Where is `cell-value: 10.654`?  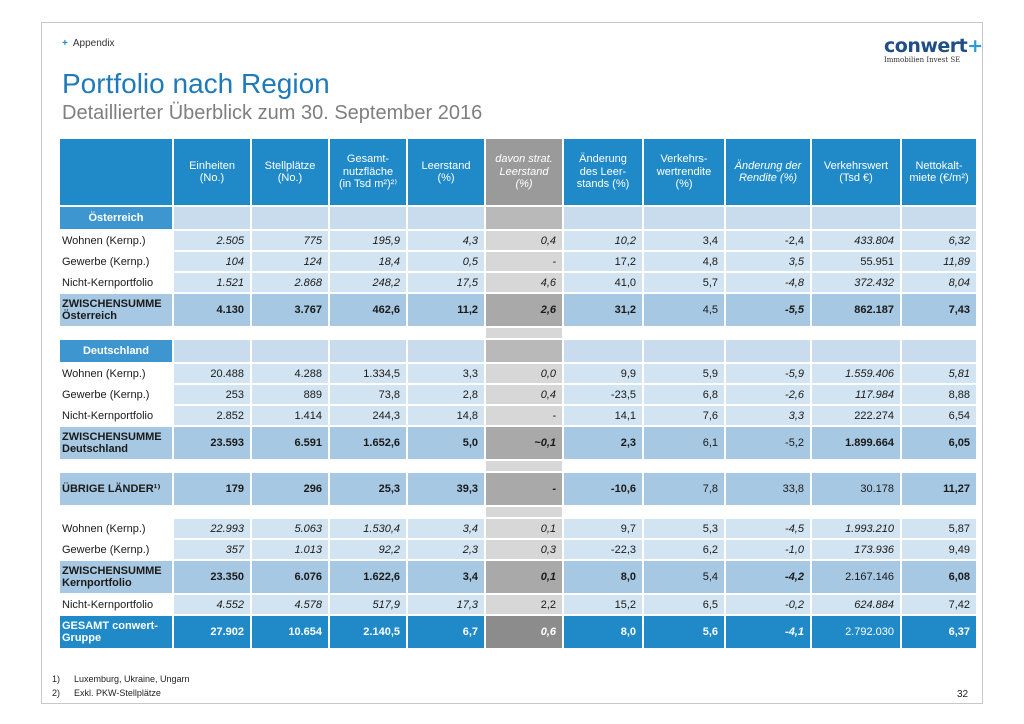 cell-value: 10.654 is located at coordinates (290, 632).